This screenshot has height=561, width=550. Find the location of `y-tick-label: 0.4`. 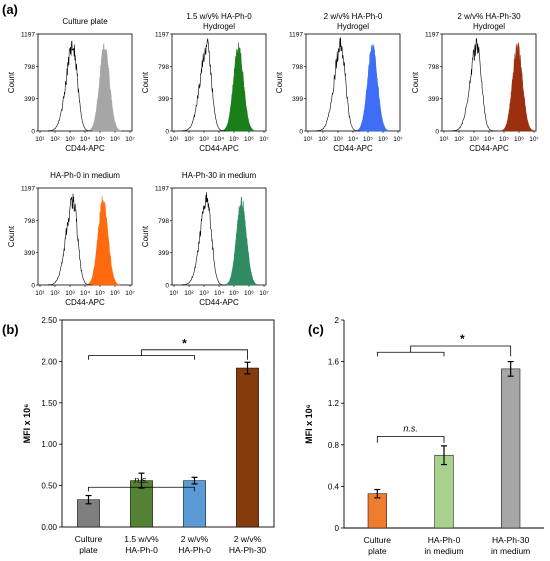

y-tick-label: 0.4 is located at coordinates (334, 486).